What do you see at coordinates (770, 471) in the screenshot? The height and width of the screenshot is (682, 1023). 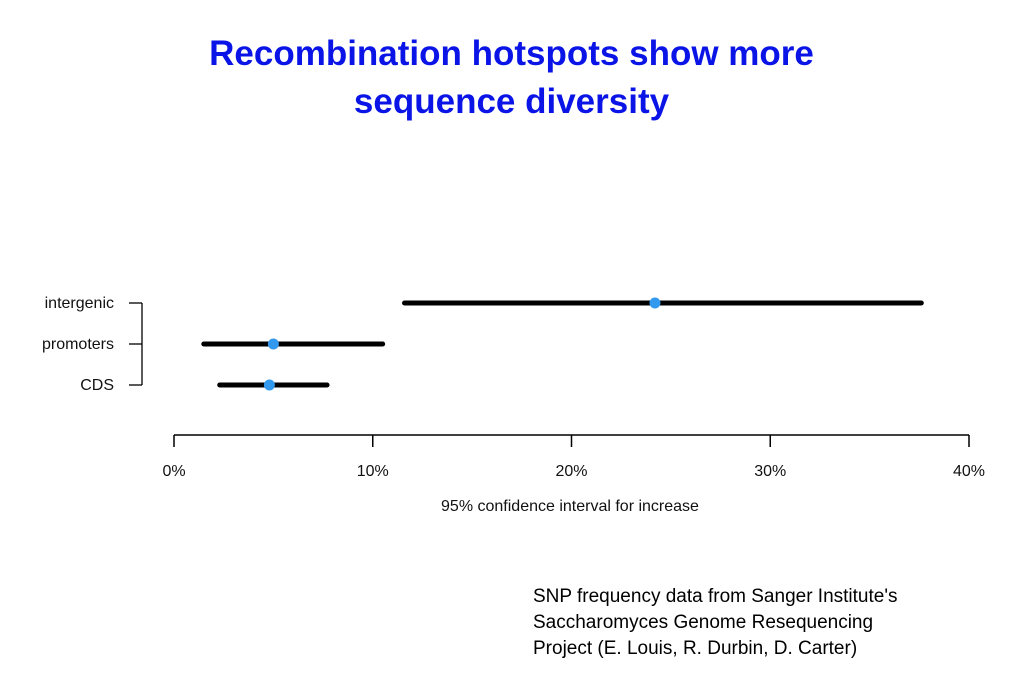 I see `x-tick-label: 30%` at bounding box center [770, 471].